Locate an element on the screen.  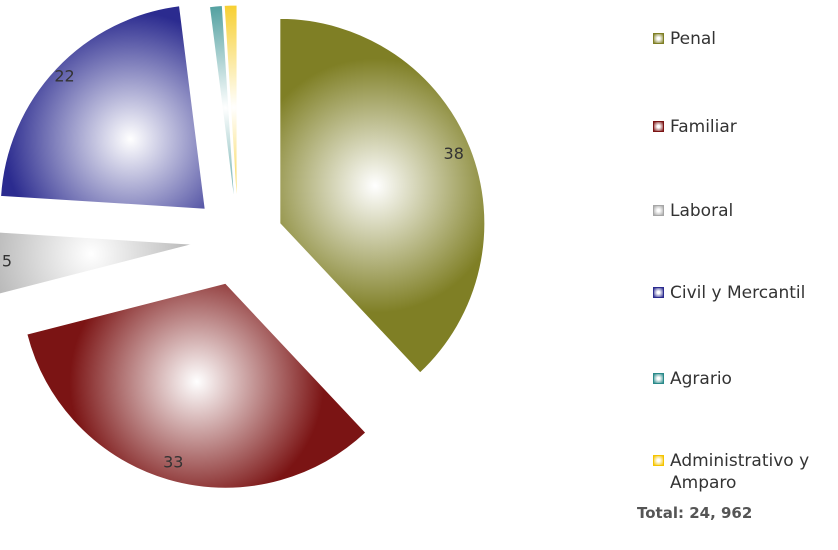
legend-item-agrario: Agrario is located at coordinates (744, 379).